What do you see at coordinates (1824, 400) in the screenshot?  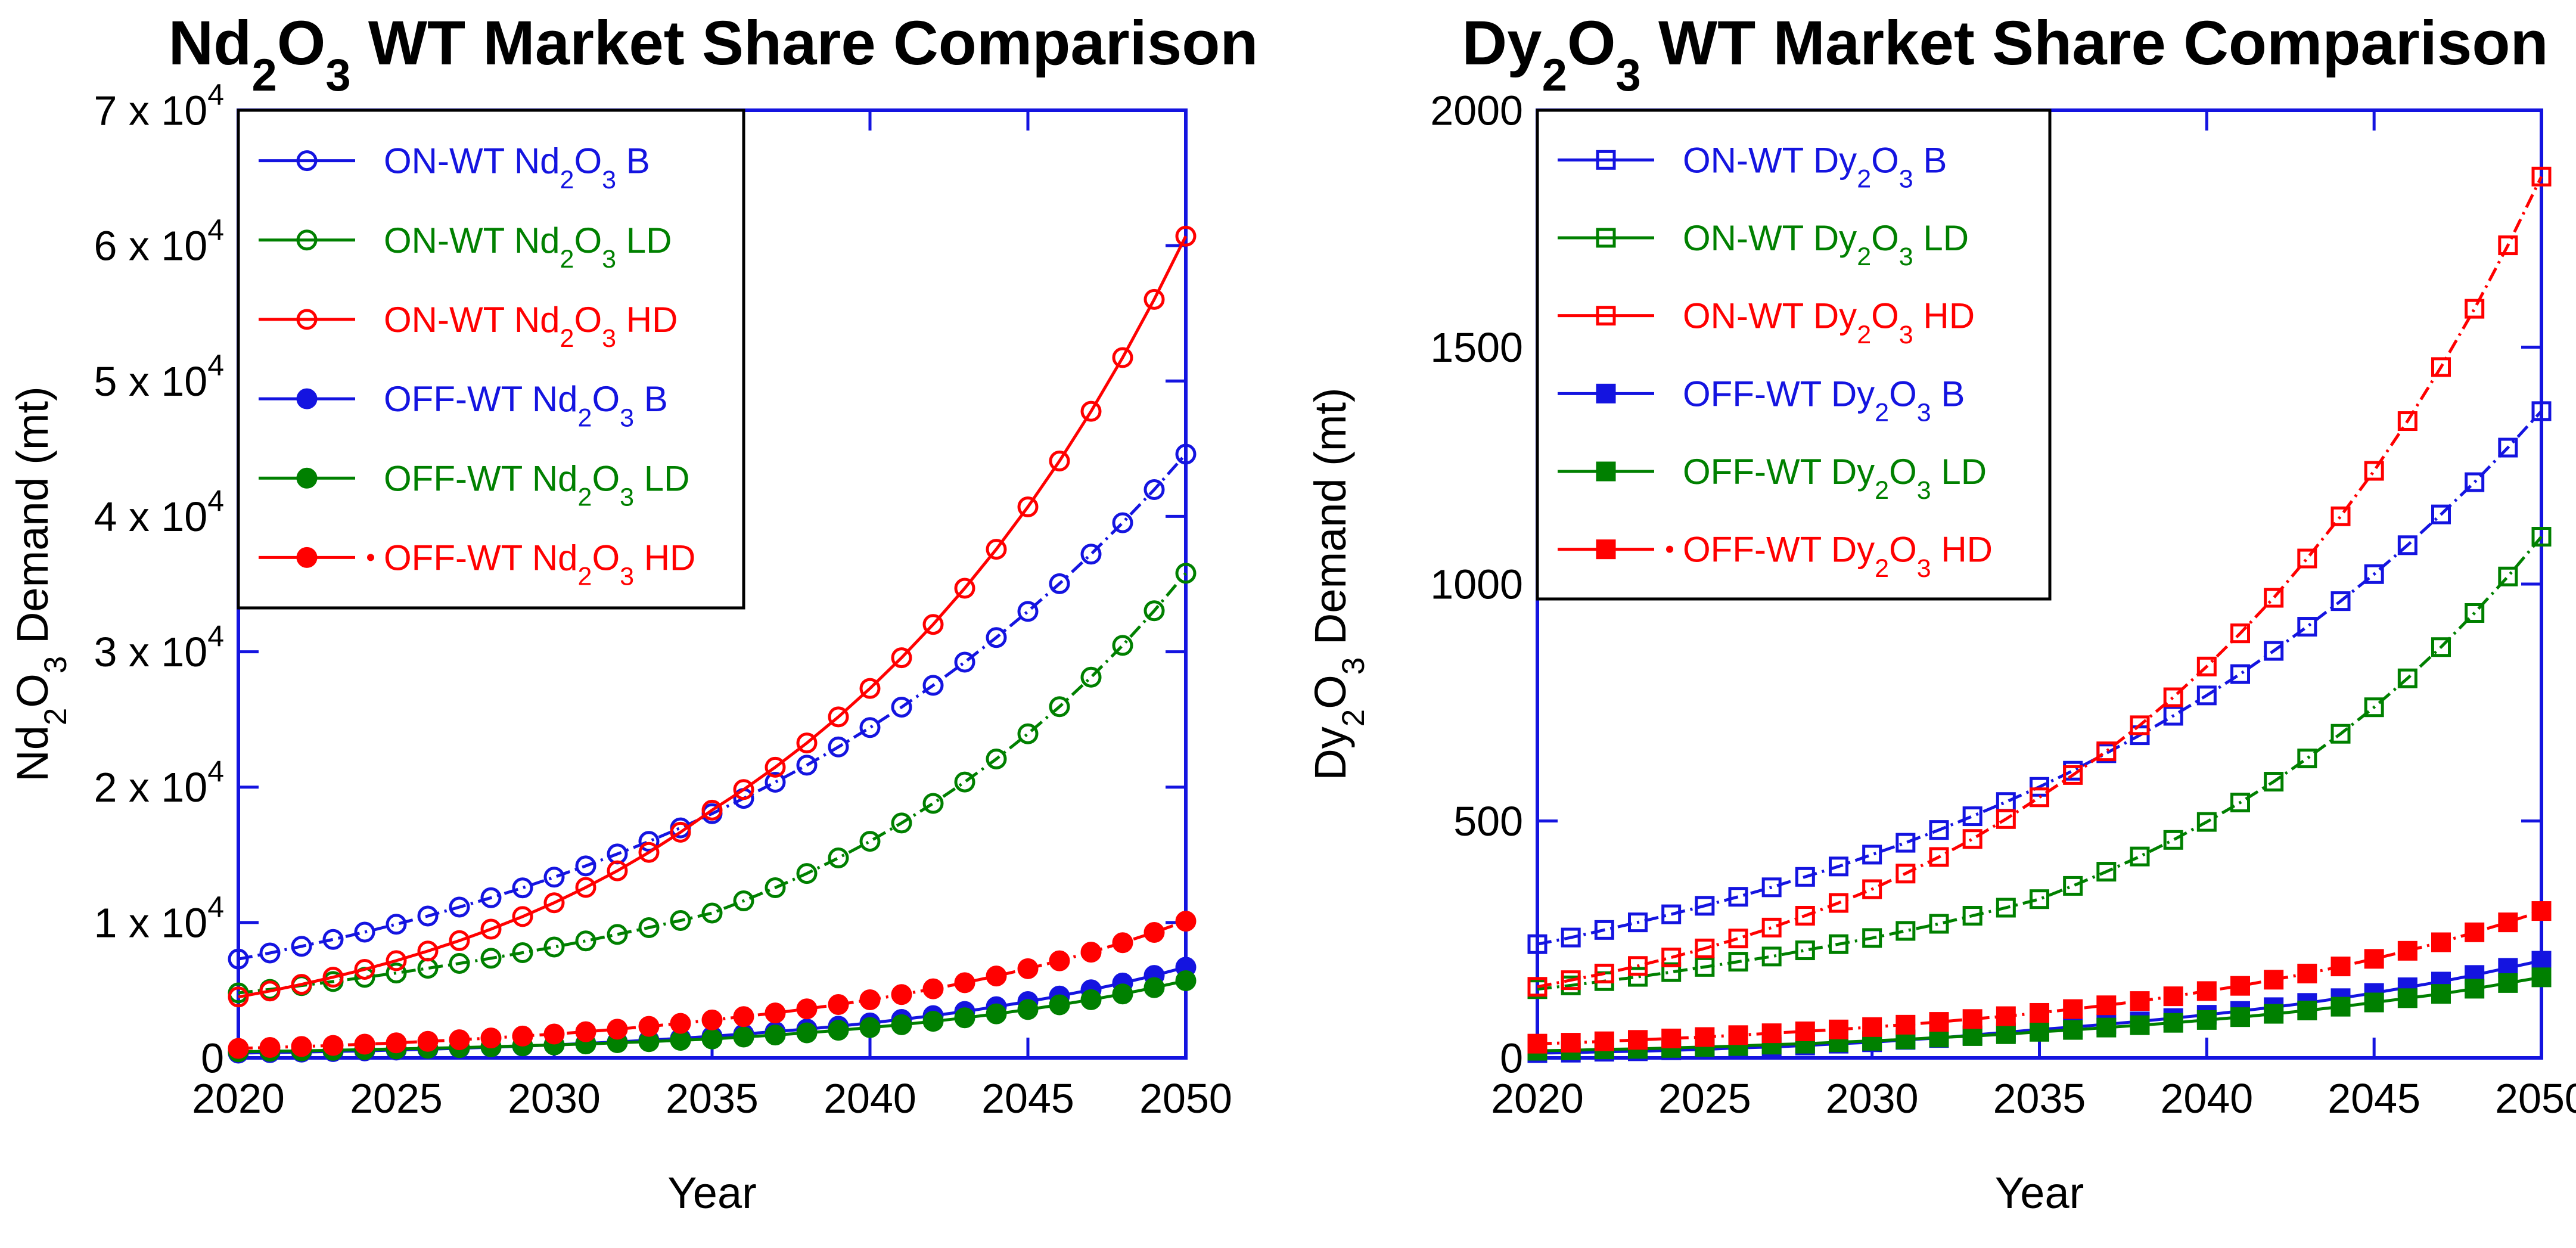 I see `legend-label: OFF-WT Dy2O3 B` at bounding box center [1824, 400].